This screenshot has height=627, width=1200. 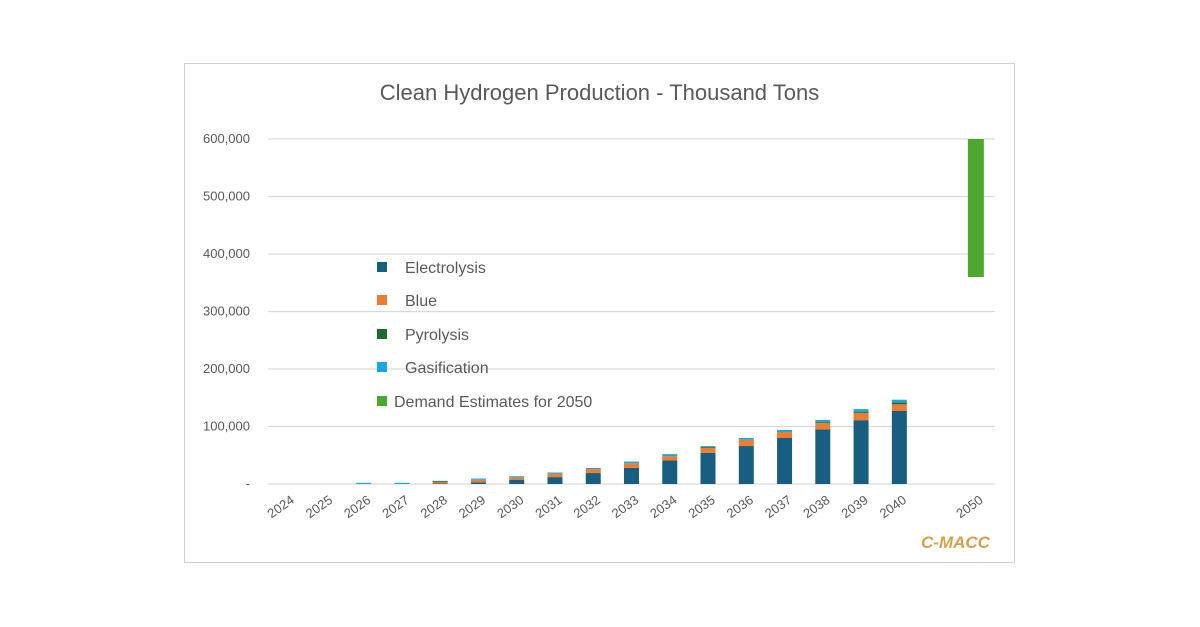 What do you see at coordinates (975, 208) in the screenshot?
I see `bar-demand-2050` at bounding box center [975, 208].